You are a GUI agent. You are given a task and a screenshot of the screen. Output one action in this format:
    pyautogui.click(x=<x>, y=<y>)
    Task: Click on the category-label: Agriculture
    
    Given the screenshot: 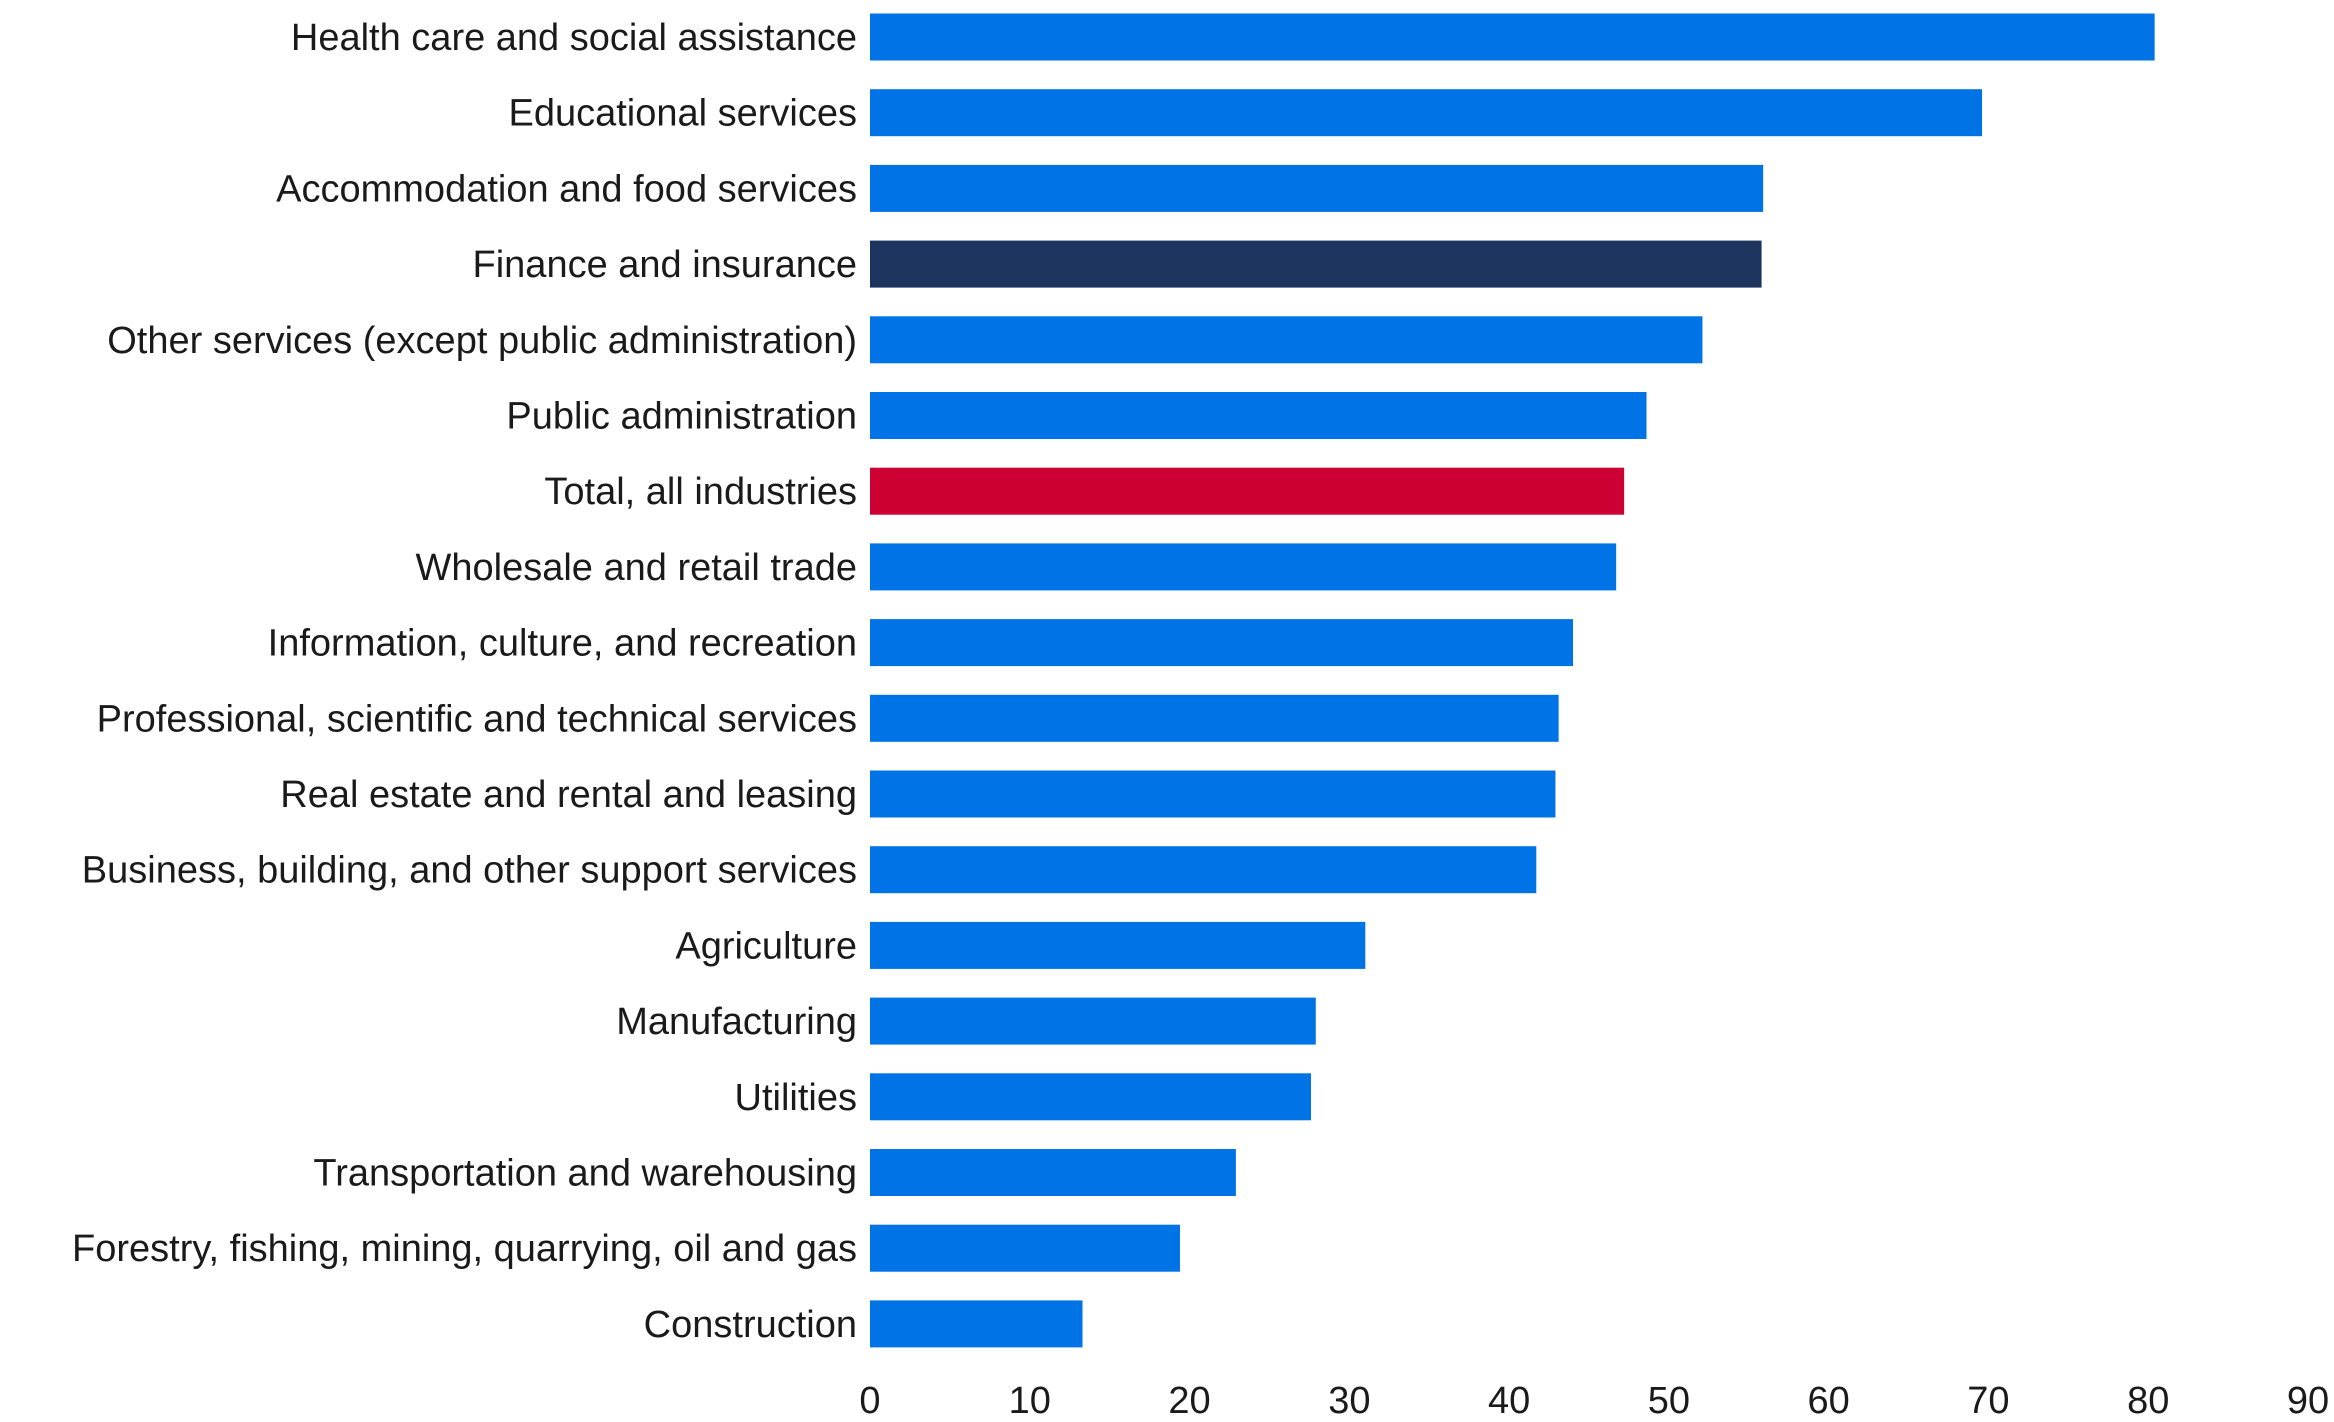 What is the action you would take?
    pyautogui.click(x=766, y=946)
    